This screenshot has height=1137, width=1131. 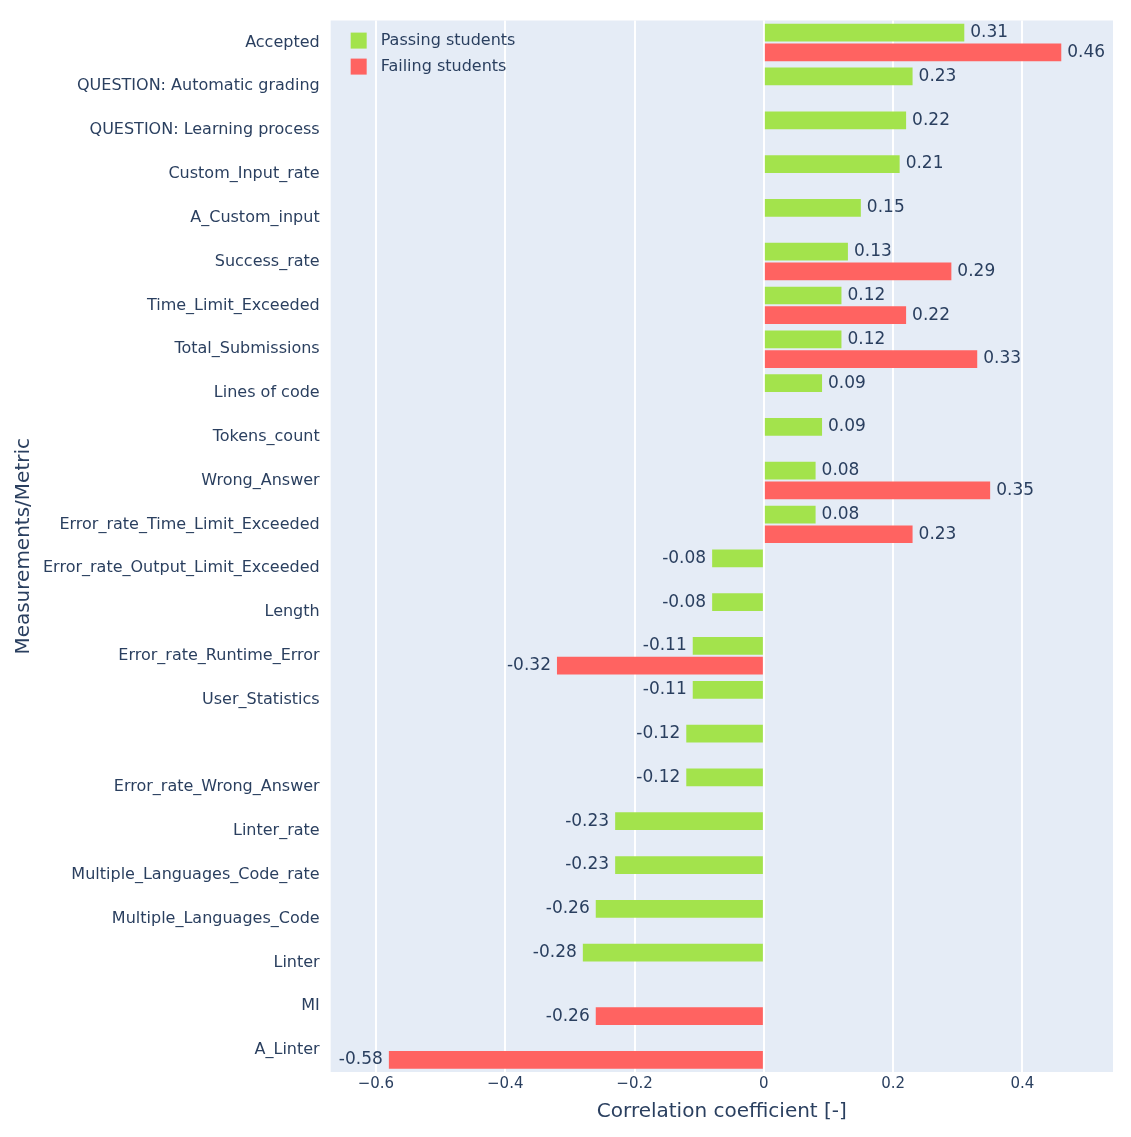 What do you see at coordinates (872, 250) in the screenshot?
I see `data-label: 0.13` at bounding box center [872, 250].